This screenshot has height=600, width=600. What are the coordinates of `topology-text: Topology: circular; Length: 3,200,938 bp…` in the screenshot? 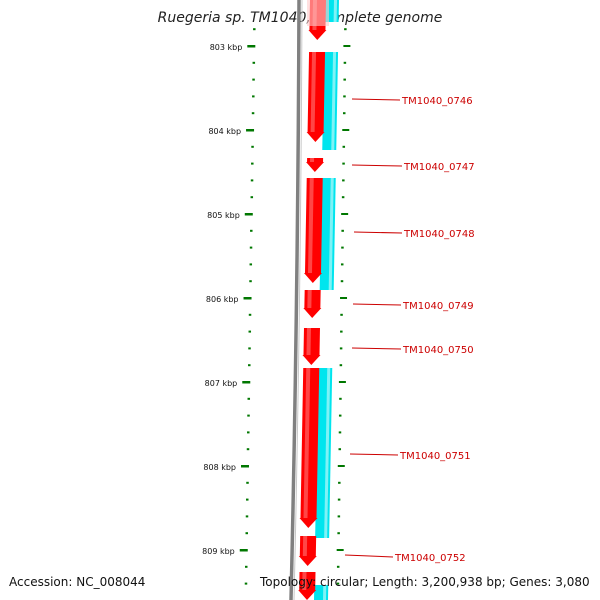 It's located at (425, 582).